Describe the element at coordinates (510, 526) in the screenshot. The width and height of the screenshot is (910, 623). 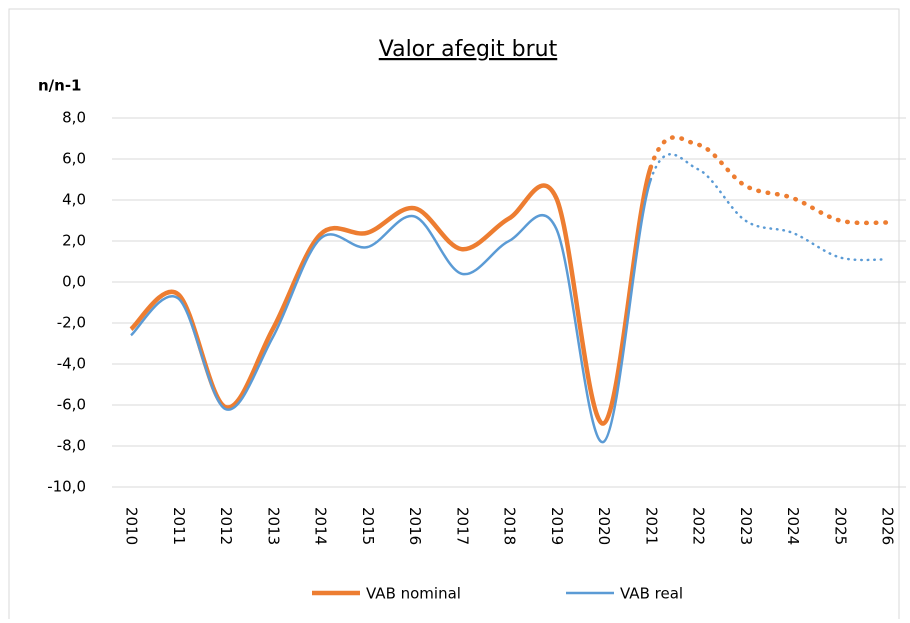
I see `x-tick-label: 2018` at that location.